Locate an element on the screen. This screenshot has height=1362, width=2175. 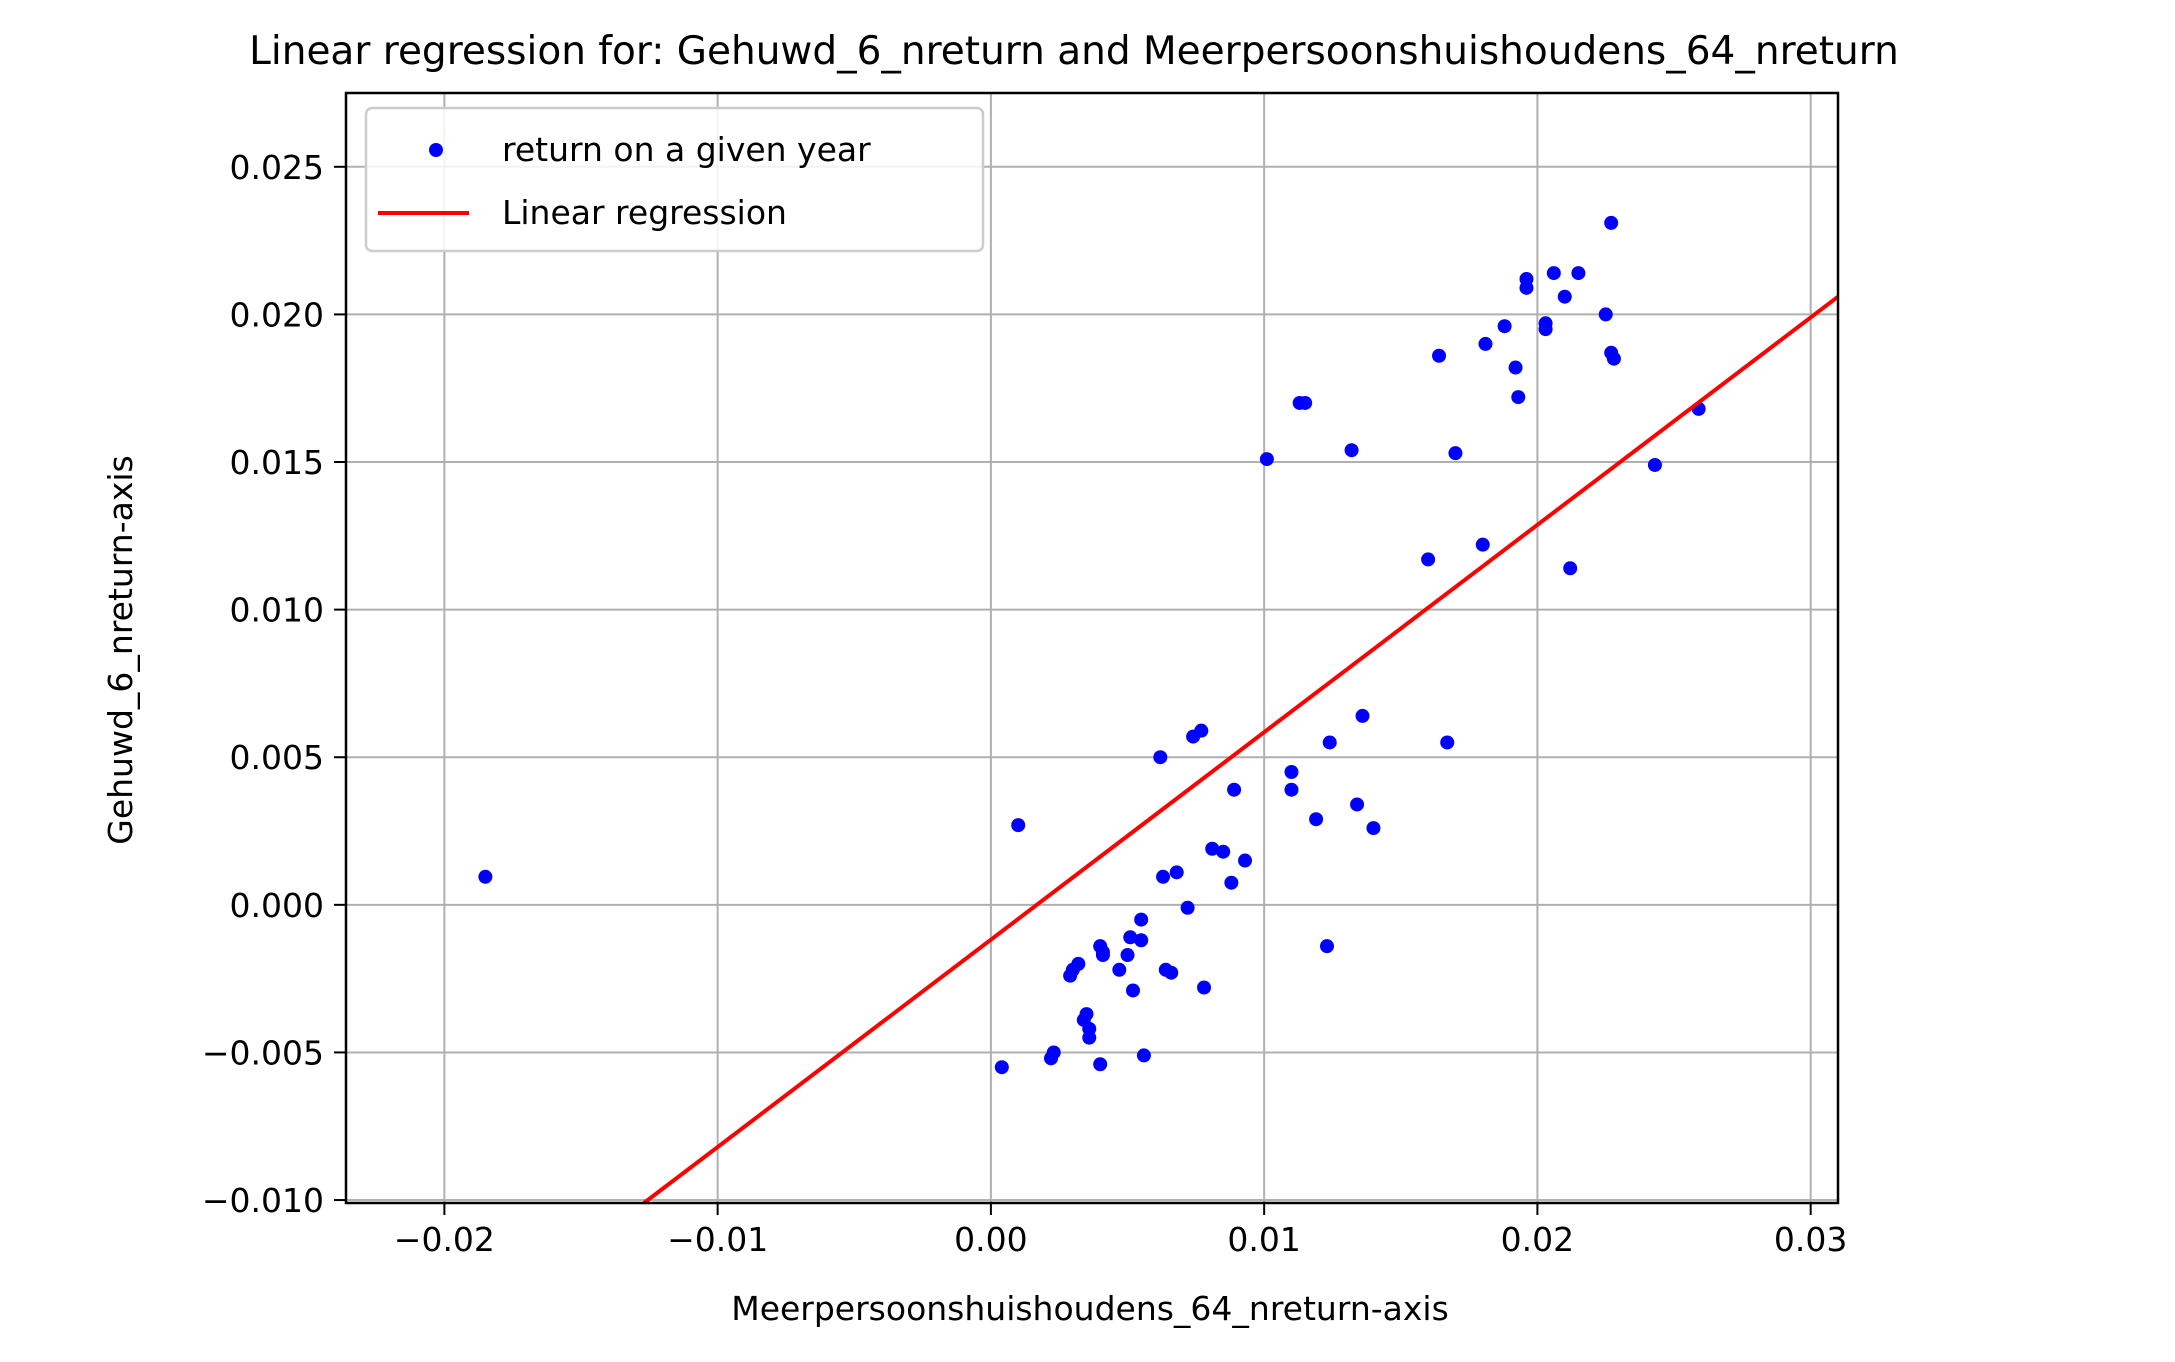
x-axis-label: Meerpersoonshuishoudens_64_nreturn-axis is located at coordinates (1090, 1308).